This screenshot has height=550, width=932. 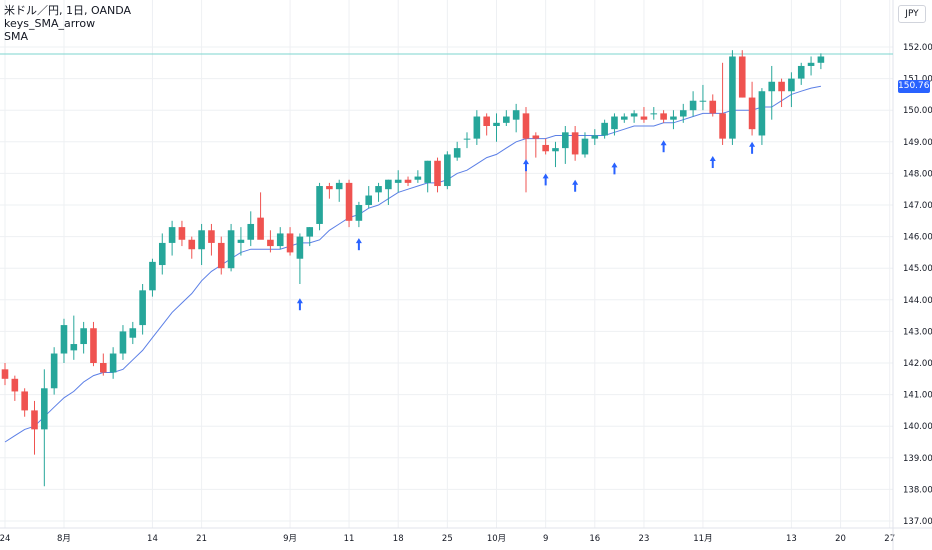 I want to click on y-tick-label: 150.000, so click(x=917, y=111).